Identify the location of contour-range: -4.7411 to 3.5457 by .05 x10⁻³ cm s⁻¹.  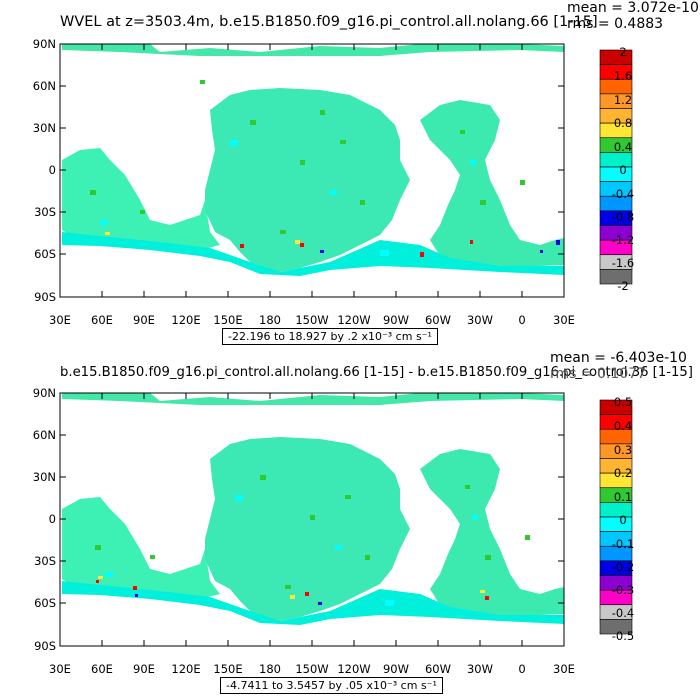
(331, 685).